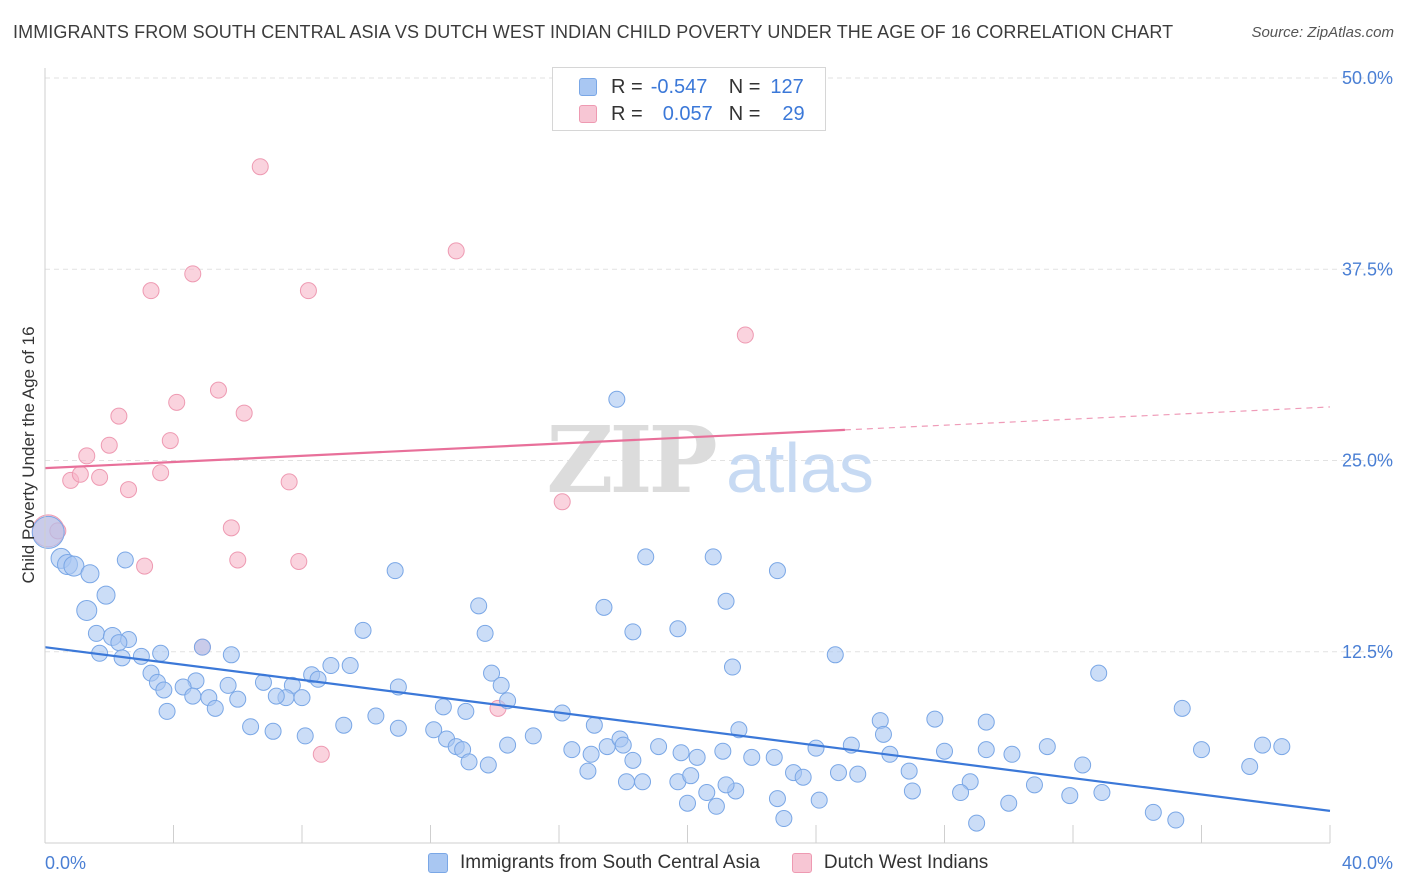 Image resolution: width=1406 pixels, height=892 pixels. What do you see at coordinates (1367, 78) in the screenshot?
I see `y-tick-label: 50.0%` at bounding box center [1367, 78].